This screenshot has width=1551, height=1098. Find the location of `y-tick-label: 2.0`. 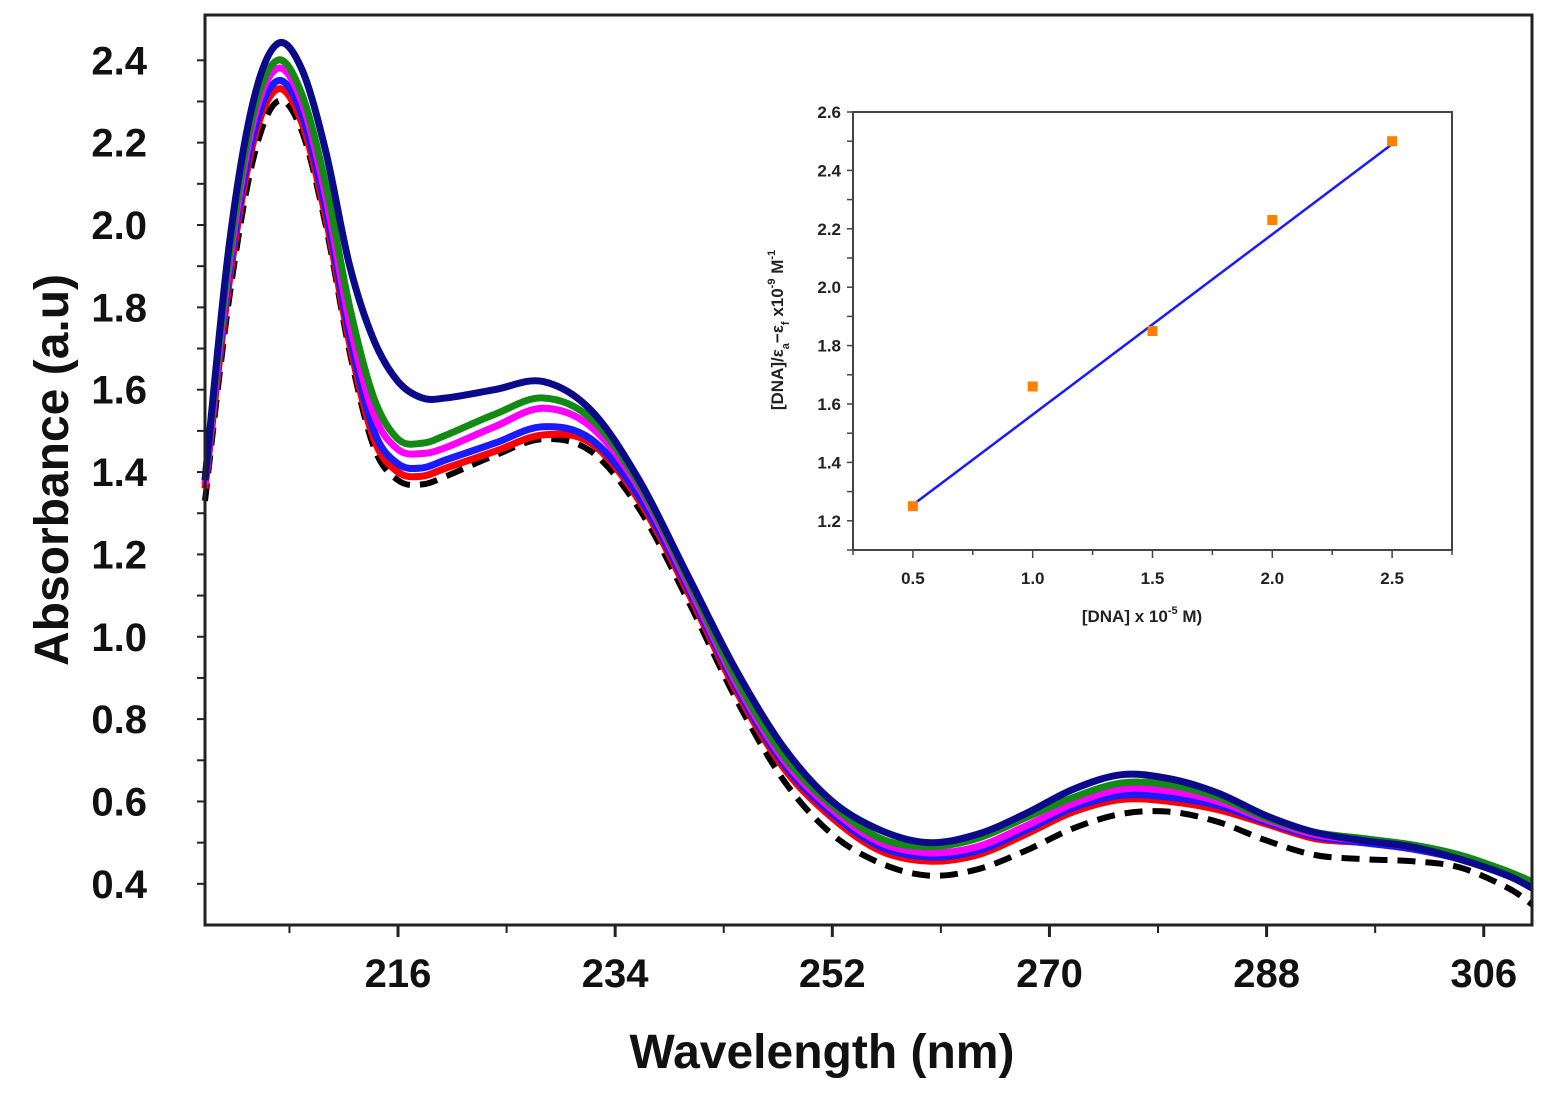

y-tick-label: 2.0 is located at coordinates (119, 226).